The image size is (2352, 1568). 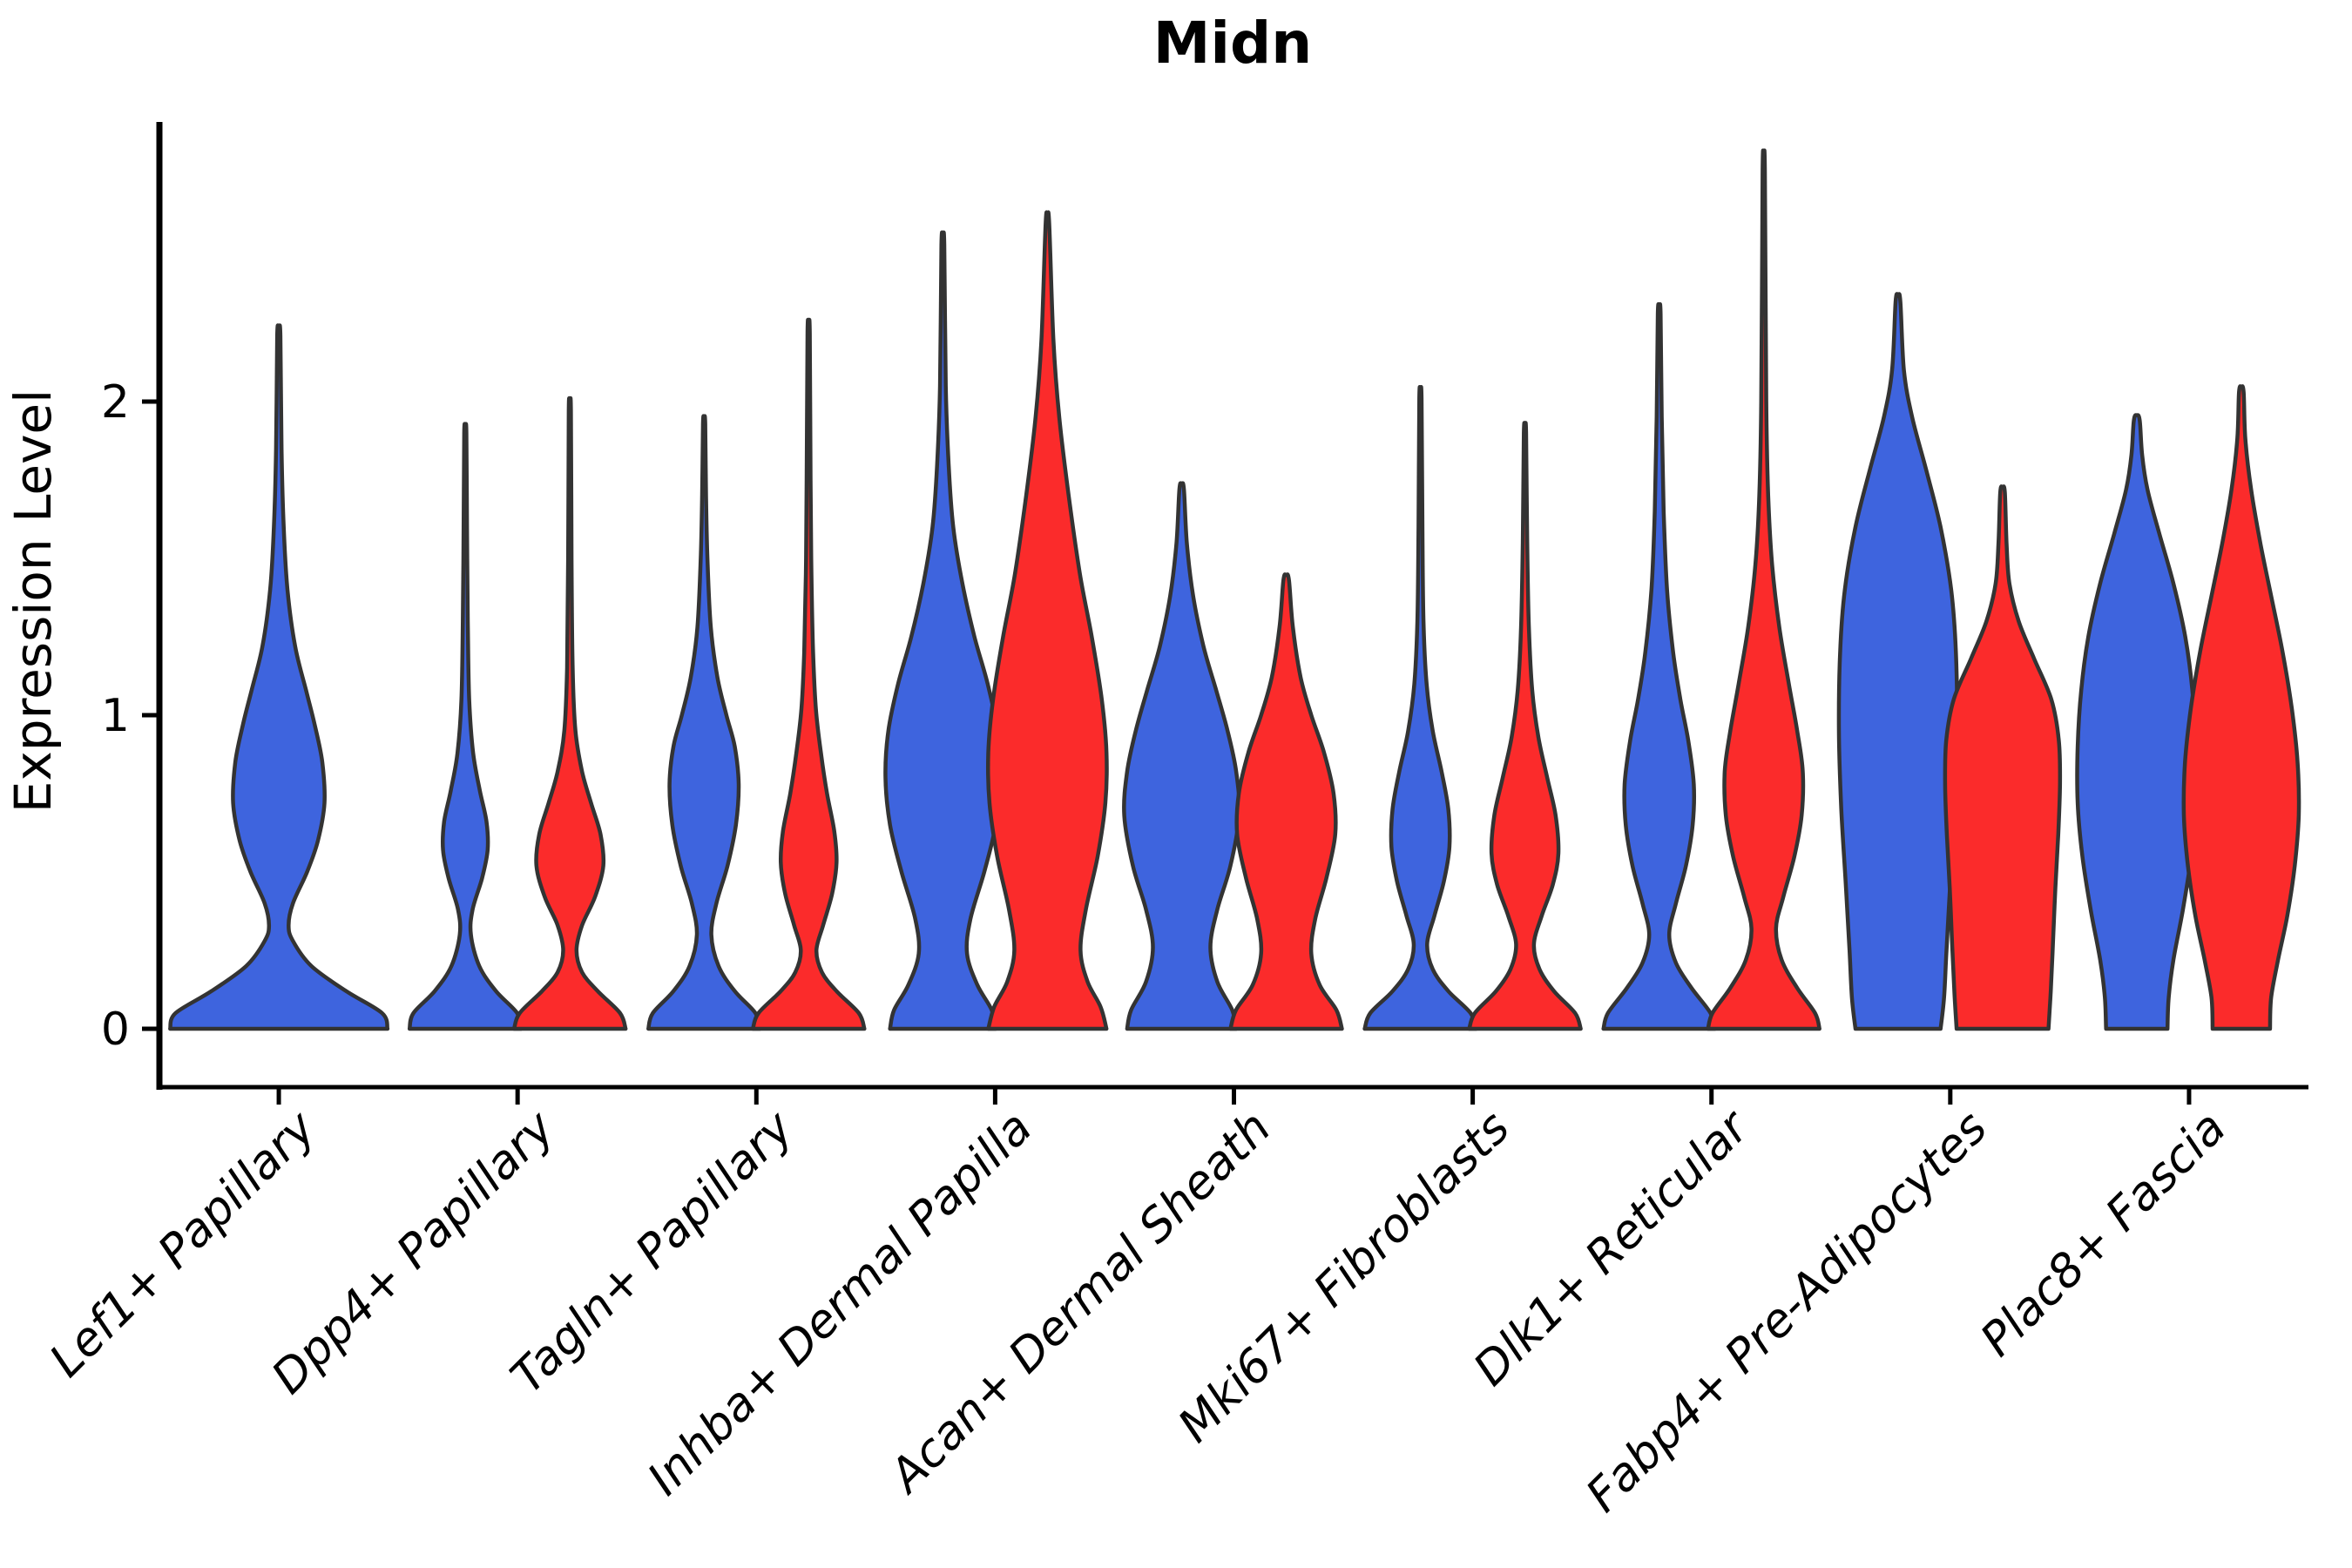 What do you see at coordinates (1233, 44) in the screenshot?
I see `chart-title: Midn` at bounding box center [1233, 44].